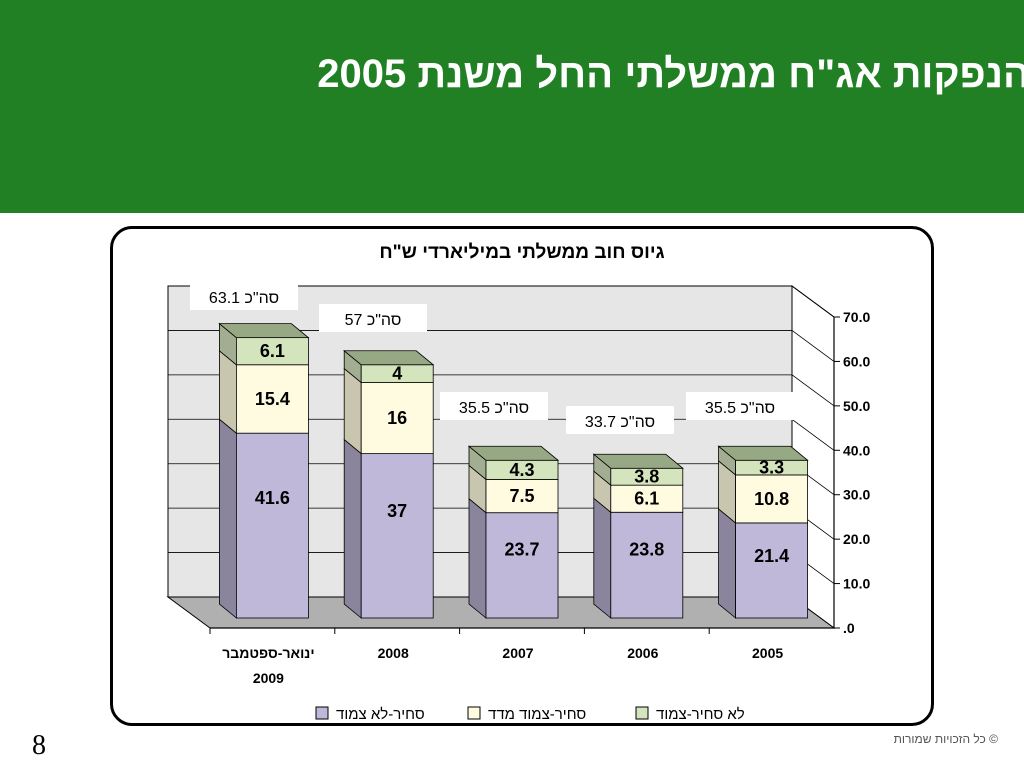 This screenshot has height=768, width=1024. What do you see at coordinates (393, 653) in the screenshot?
I see `x-tick-label: 2008` at bounding box center [393, 653].